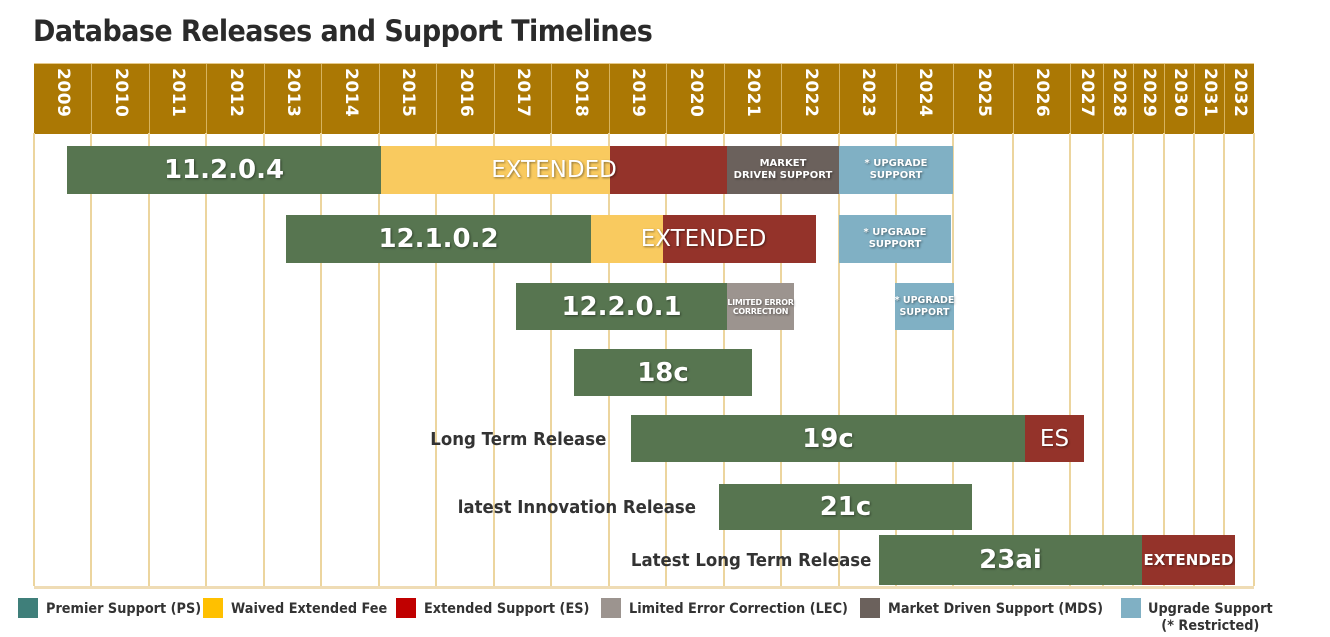 This screenshot has height=637, width=1330. I want to click on year-2023: 2023, so click(867, 99).